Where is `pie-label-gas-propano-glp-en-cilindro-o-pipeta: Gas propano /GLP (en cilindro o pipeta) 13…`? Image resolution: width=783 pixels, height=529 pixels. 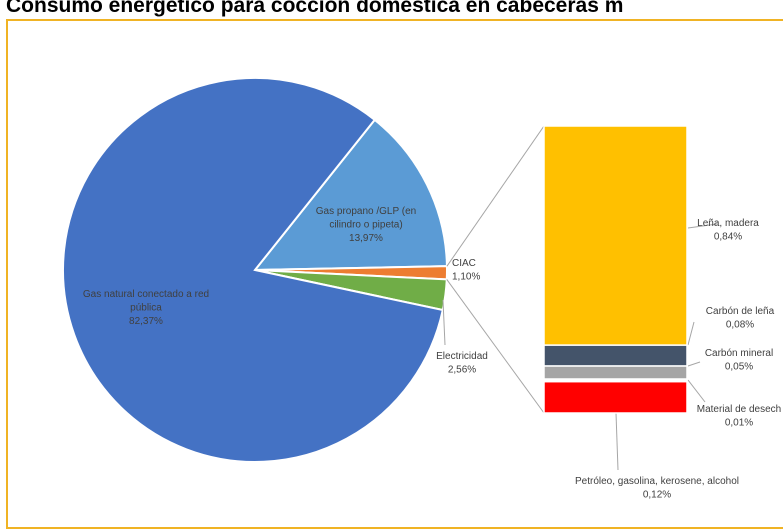 pie-label-gas-propano-glp-en-cilindro-o-pipeta: Gas propano /GLP (en cilindro o pipeta) 13… is located at coordinates (366, 225).